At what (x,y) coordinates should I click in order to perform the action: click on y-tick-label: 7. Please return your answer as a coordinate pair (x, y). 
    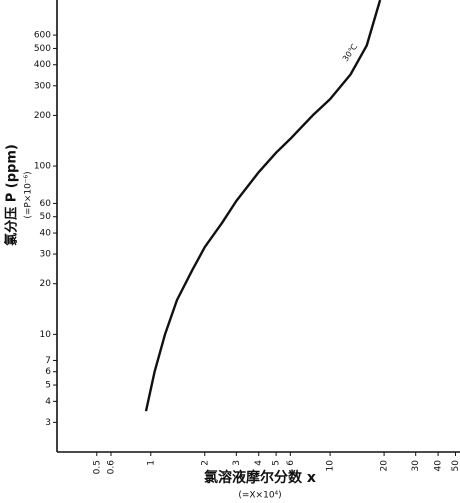
    Looking at the image, I should click on (48, 361).